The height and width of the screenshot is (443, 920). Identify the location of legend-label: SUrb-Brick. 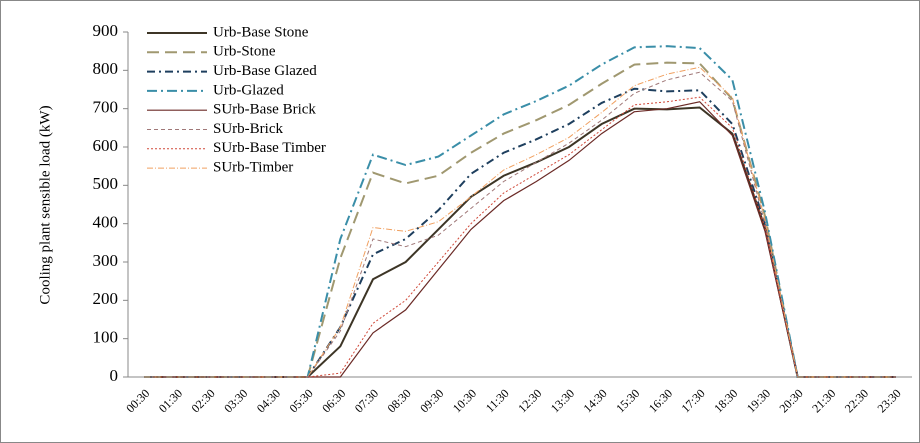
(248, 129).